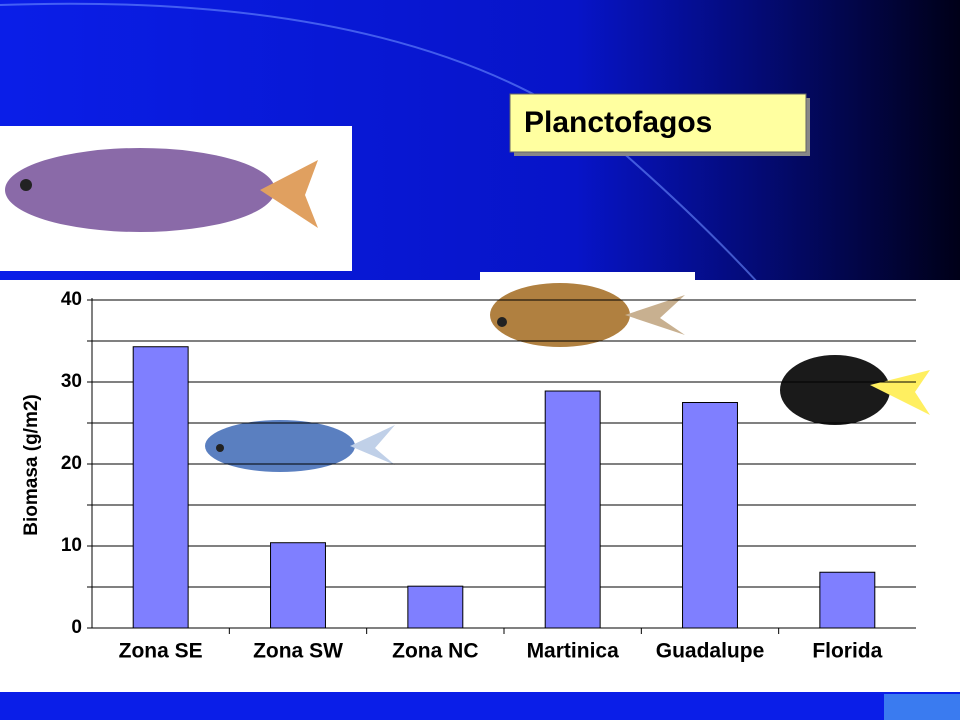 This screenshot has width=960, height=725. I want to click on y-tick-label: 40, so click(71, 299).